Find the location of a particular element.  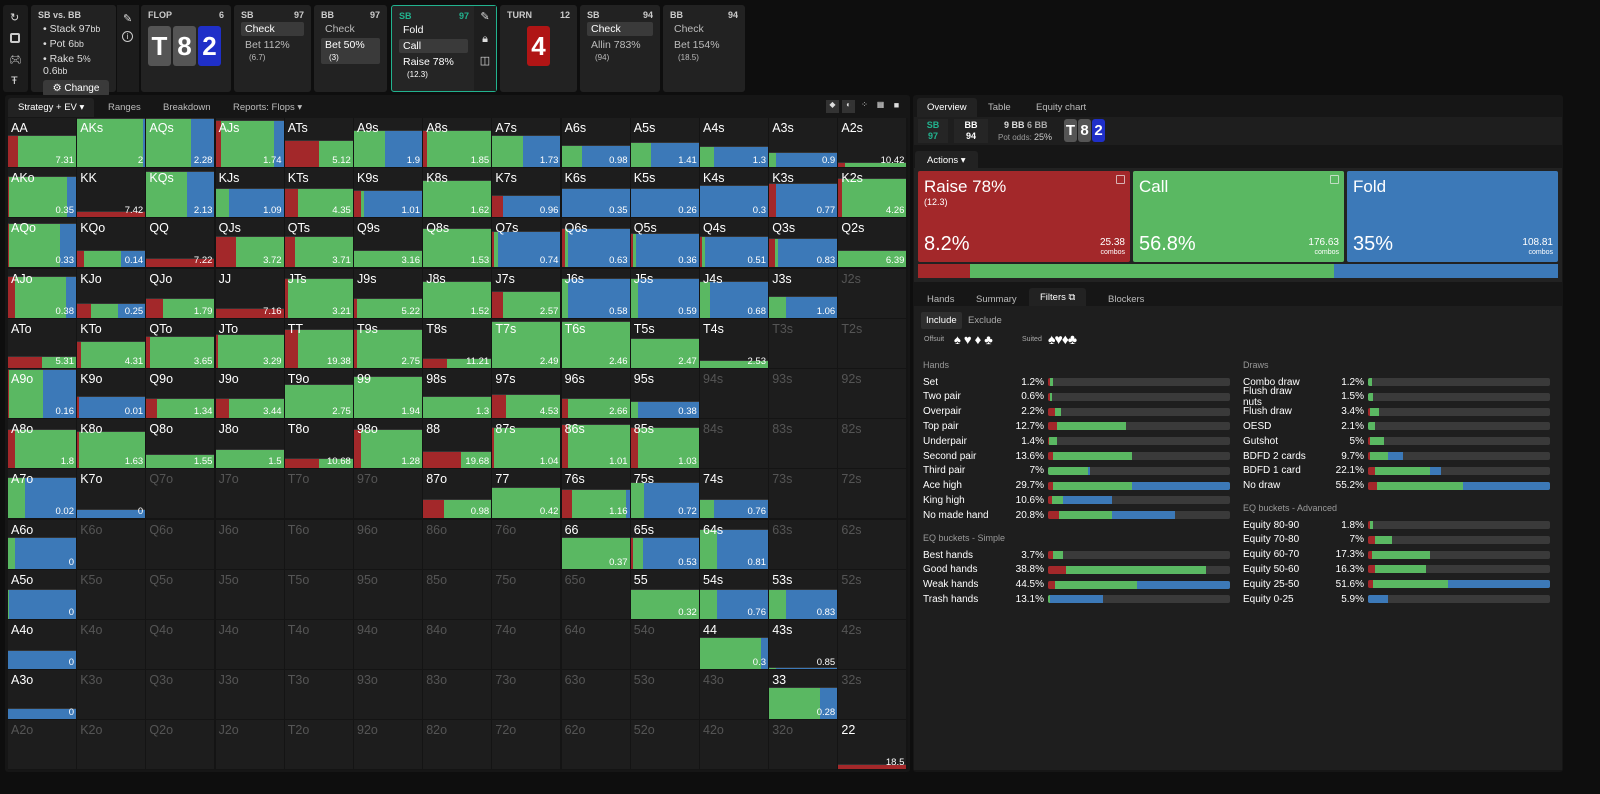

hand-cell: Q8o 1.55 is located at coordinates (180, 444).